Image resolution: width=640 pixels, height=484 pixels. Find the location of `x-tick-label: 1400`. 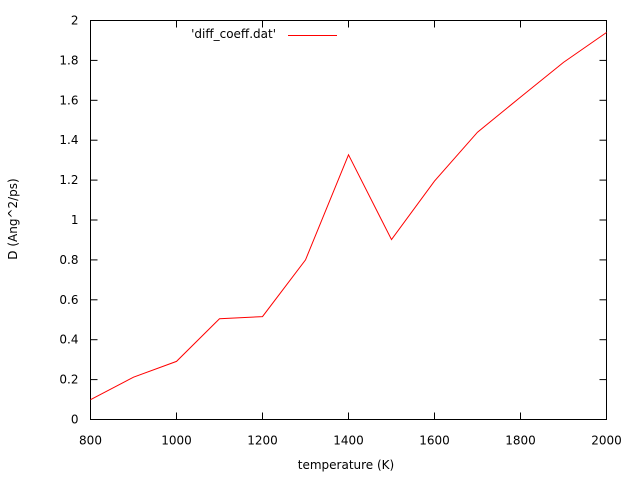

x-tick-label: 1400 is located at coordinates (348, 441).